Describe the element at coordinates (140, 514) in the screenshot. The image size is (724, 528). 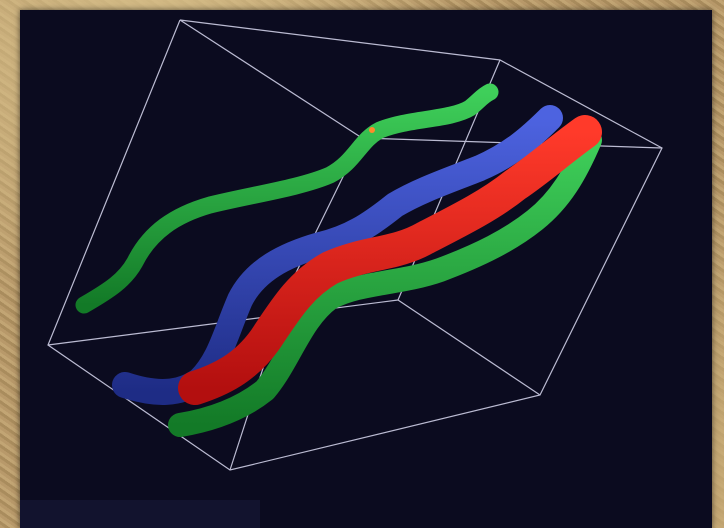
I see `bottom-strip` at that location.